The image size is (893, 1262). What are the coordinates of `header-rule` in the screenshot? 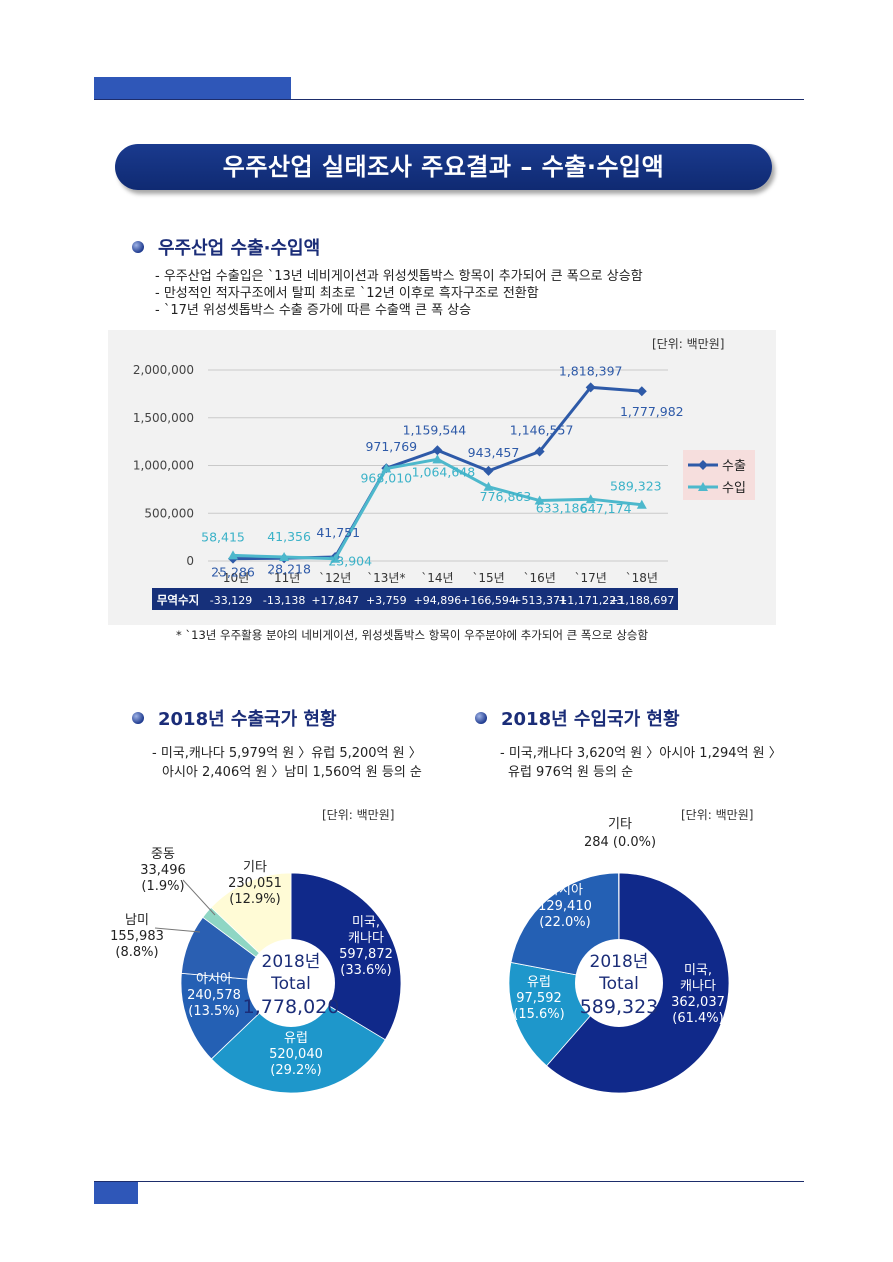 It's located at (449, 99).